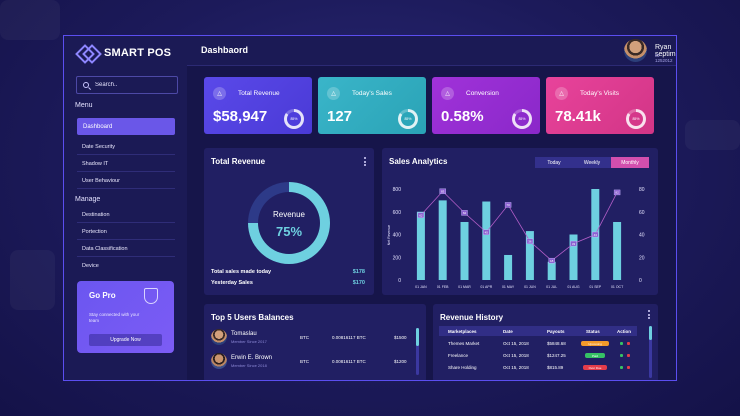 The height and width of the screenshot is (416, 740). What do you see at coordinates (358, 283) in the screenshot?
I see `yesterday-sales-value: $170` at bounding box center [358, 283].